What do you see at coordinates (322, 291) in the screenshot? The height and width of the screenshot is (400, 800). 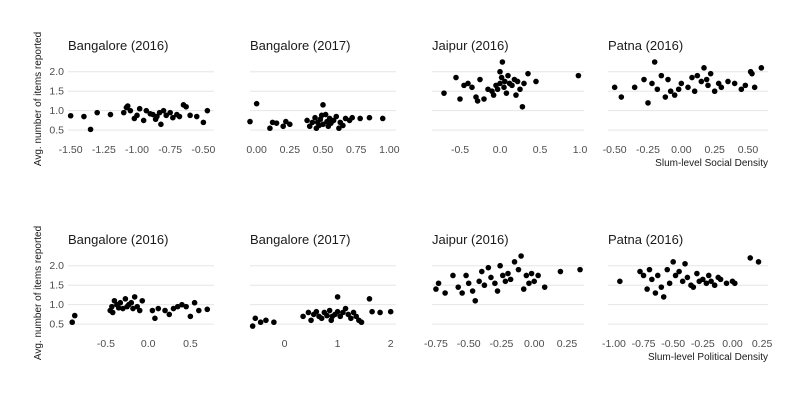 I see `panel-6: Bangalore (2017) 0 1 2` at bounding box center [322, 291].